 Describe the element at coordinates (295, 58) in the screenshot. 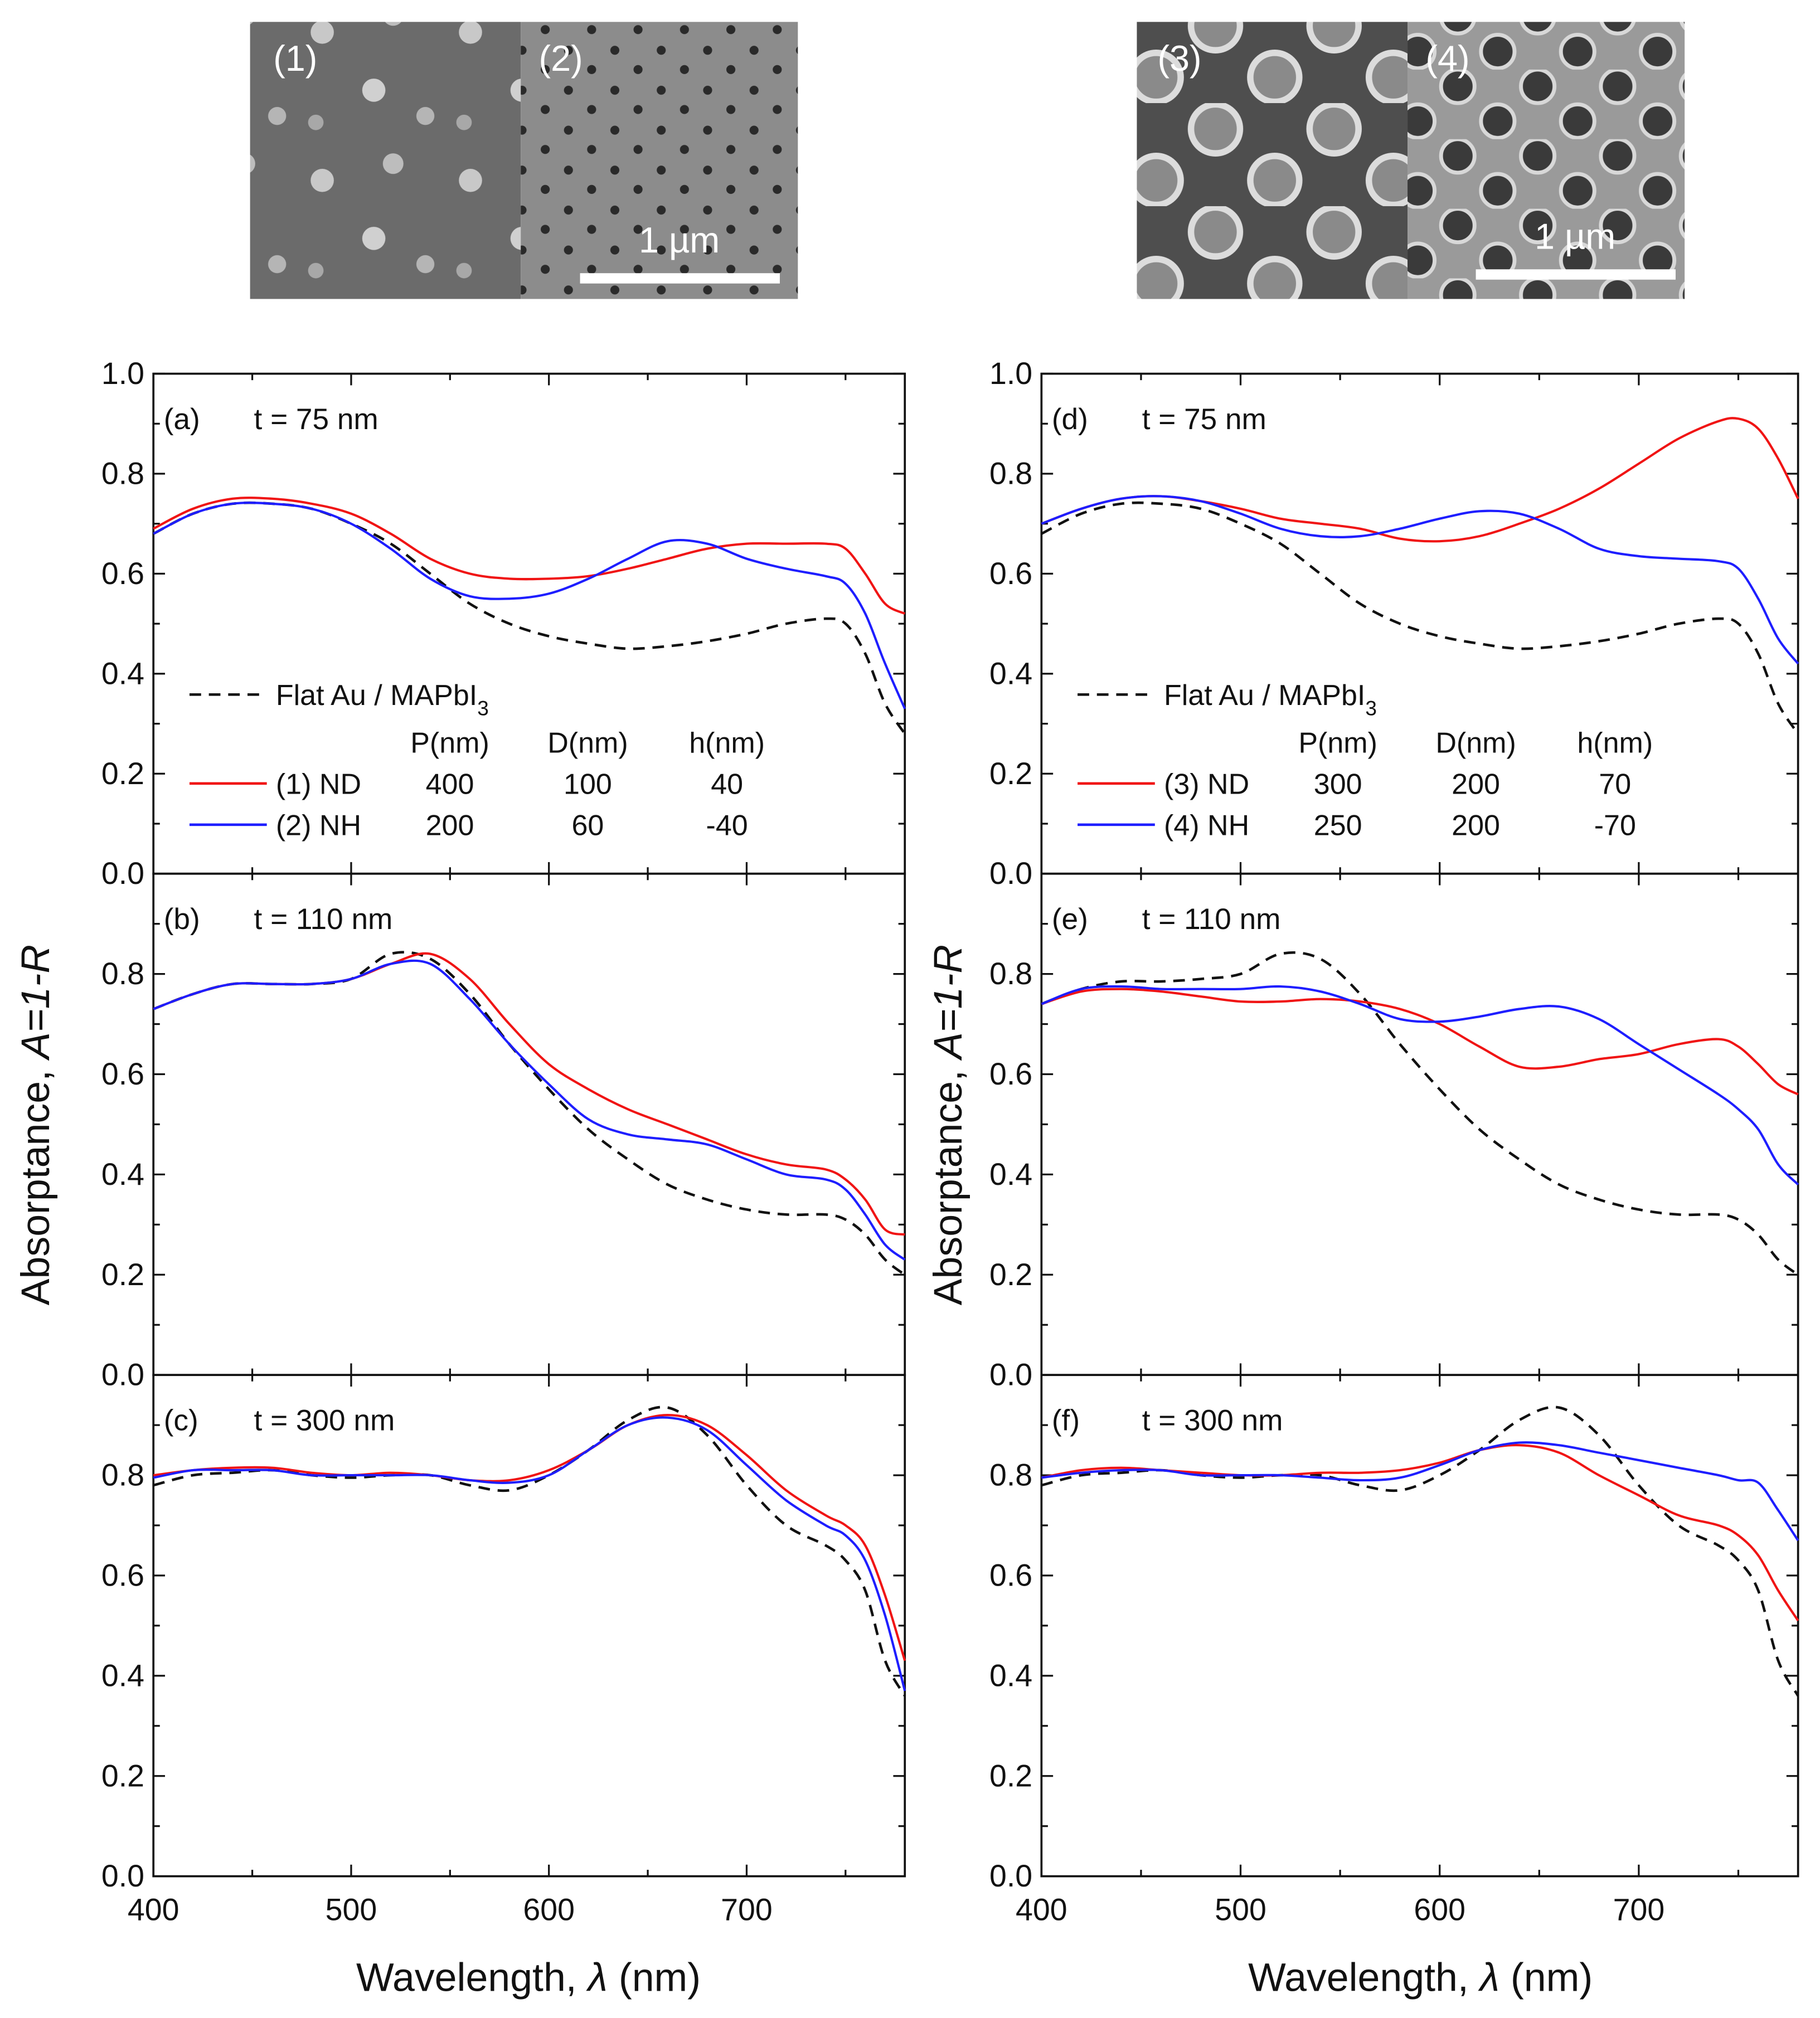

I see `sem-label-1: (1)` at that location.